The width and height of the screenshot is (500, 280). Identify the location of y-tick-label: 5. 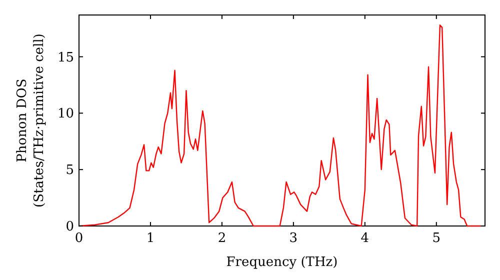
(70, 170).